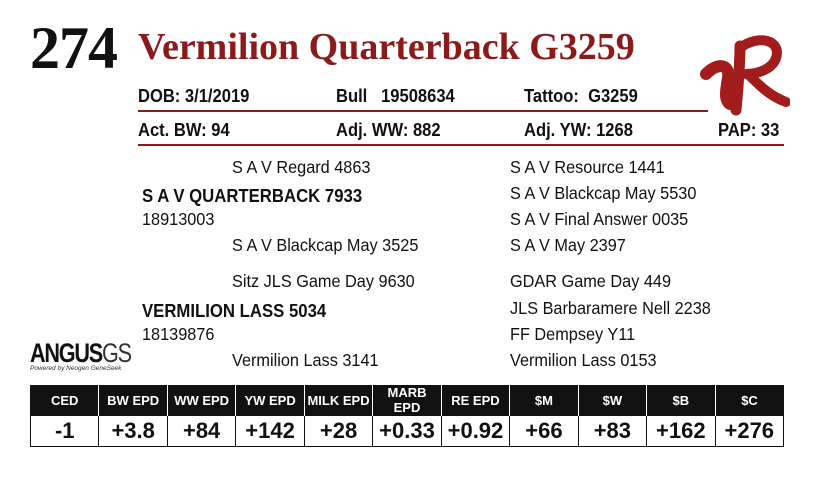 The width and height of the screenshot is (822, 480). What do you see at coordinates (325, 245) in the screenshot?
I see `pedigree-sire-dam: S A V Blackcap May 3525` at bounding box center [325, 245].